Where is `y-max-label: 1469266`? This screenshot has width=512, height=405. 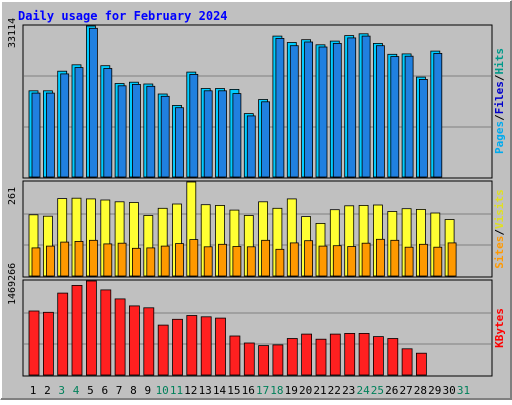 y-max-label: 1469266 is located at coordinates (12, 284).